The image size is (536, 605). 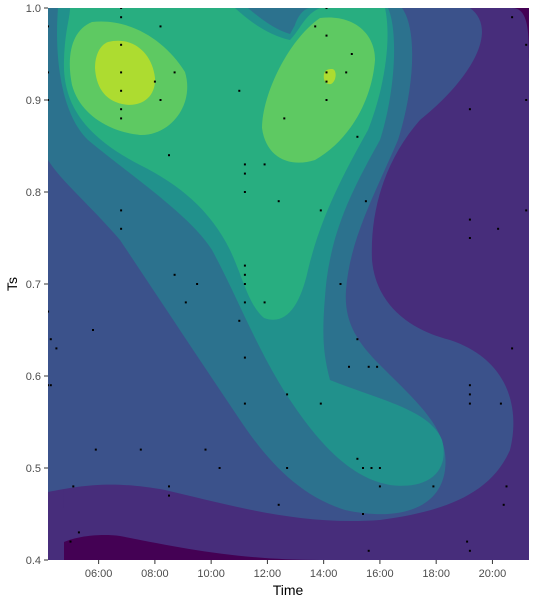 What do you see at coordinates (268, 574) in the screenshot?
I see `x-tick-label: 12:00` at bounding box center [268, 574].